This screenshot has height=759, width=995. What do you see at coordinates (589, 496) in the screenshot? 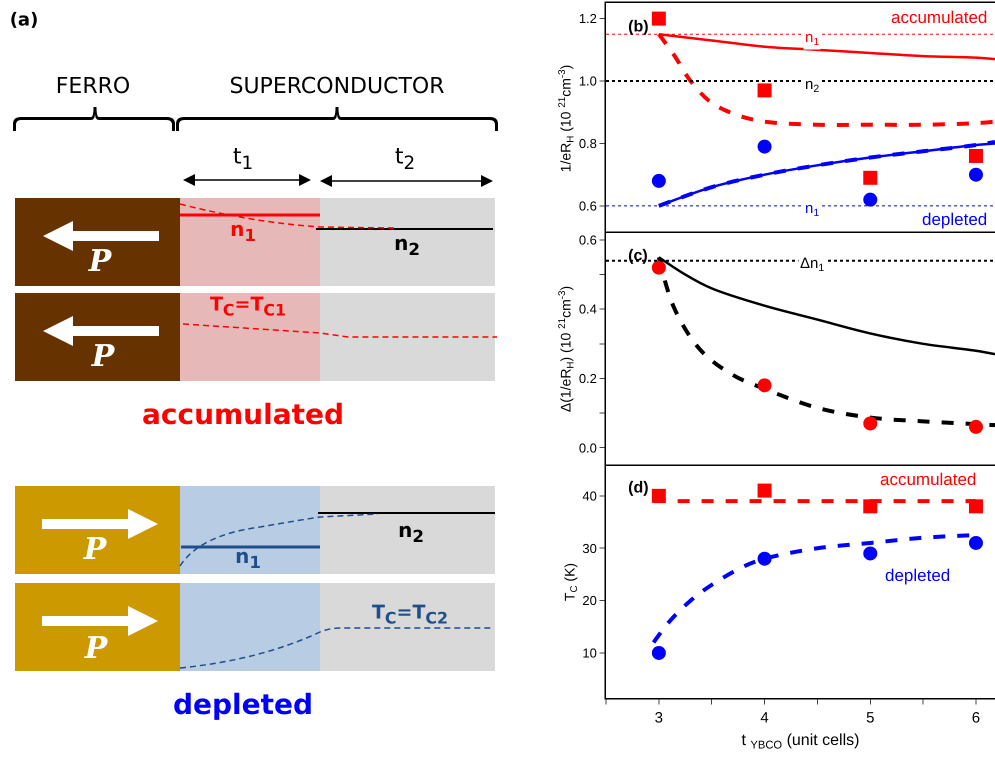
I see `y-tick-label: 40` at bounding box center [589, 496].